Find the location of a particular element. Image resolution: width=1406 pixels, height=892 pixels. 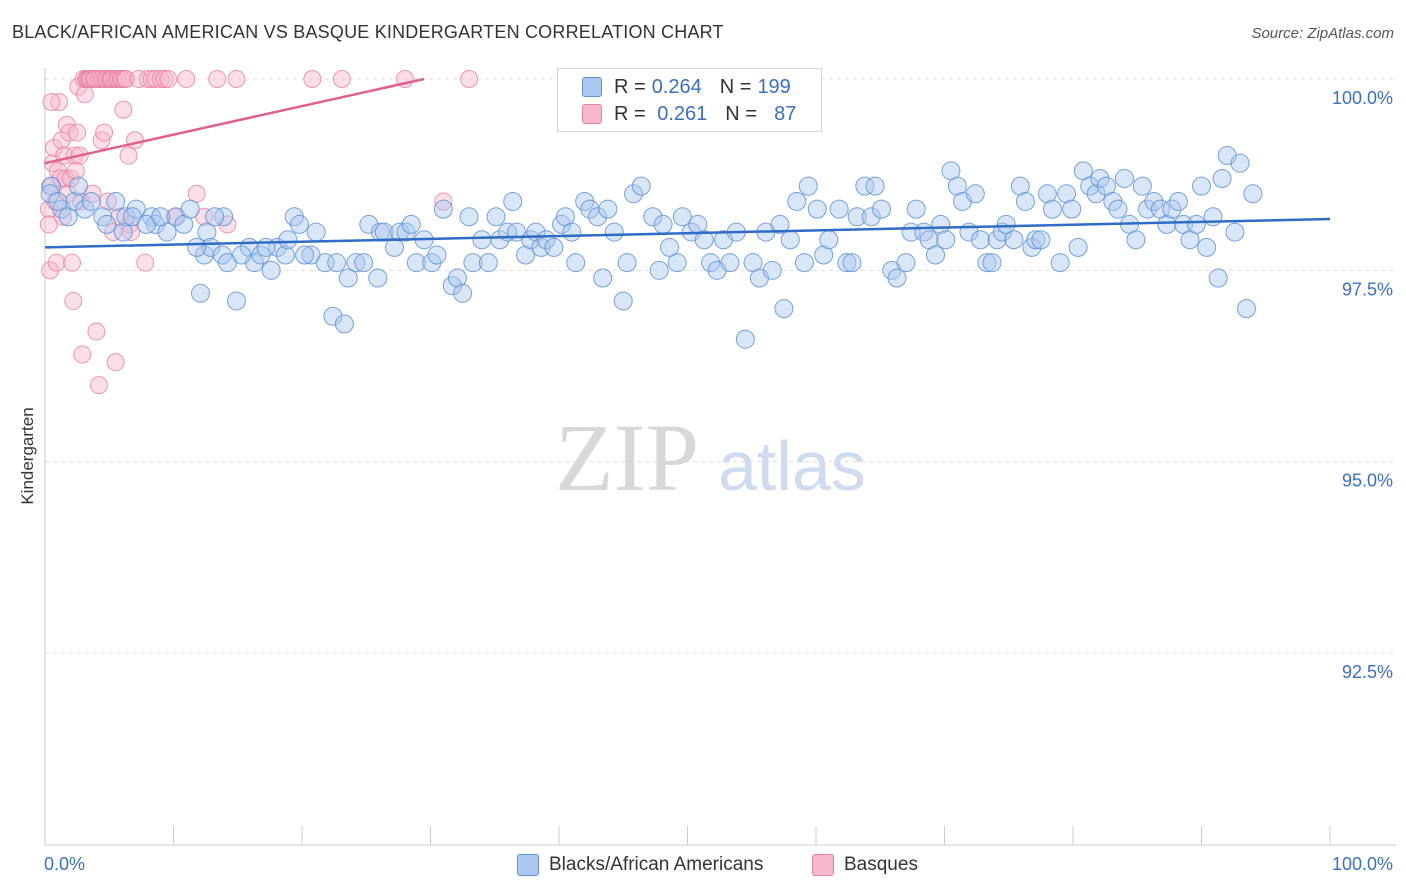

x-tick-label: 100.0% is located at coordinates (1362, 864).